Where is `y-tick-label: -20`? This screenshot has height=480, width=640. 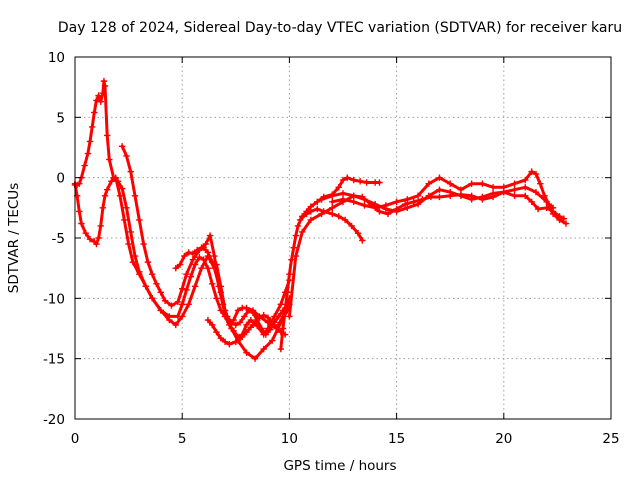
y-tick-label: -20 is located at coordinates (54, 420).